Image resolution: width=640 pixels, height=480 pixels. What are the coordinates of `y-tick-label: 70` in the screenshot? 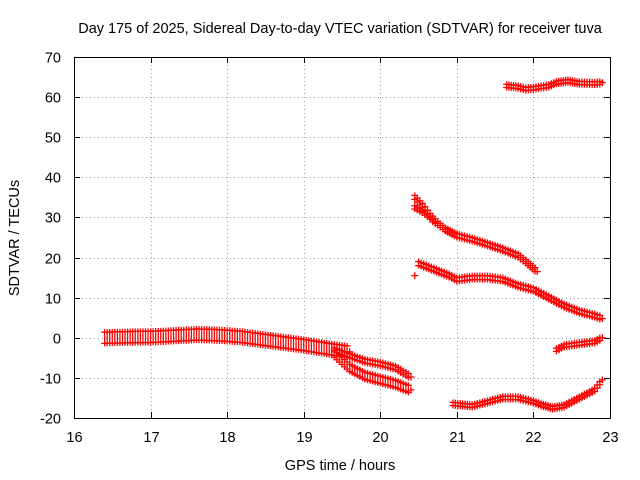 It's located at (53, 59).